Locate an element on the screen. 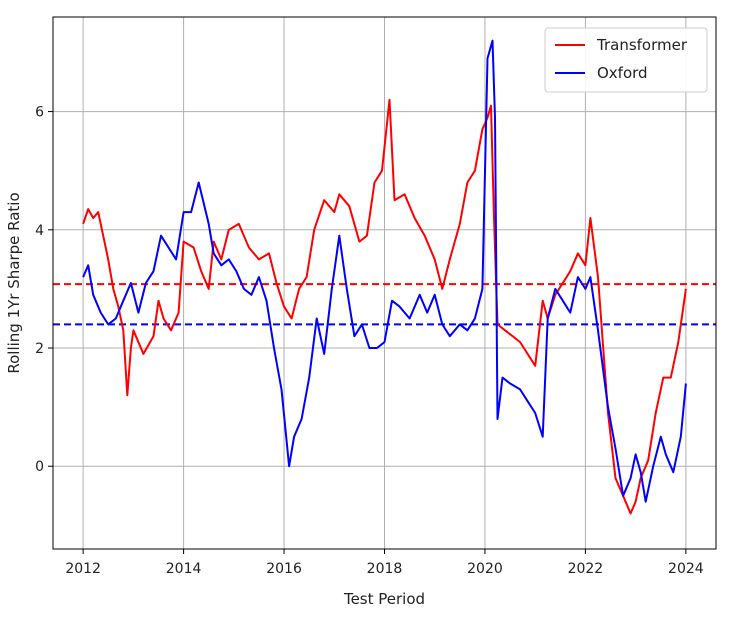 Image resolution: width=731 pixels, height=617 pixels. mean-lines is located at coordinates (384, 304).